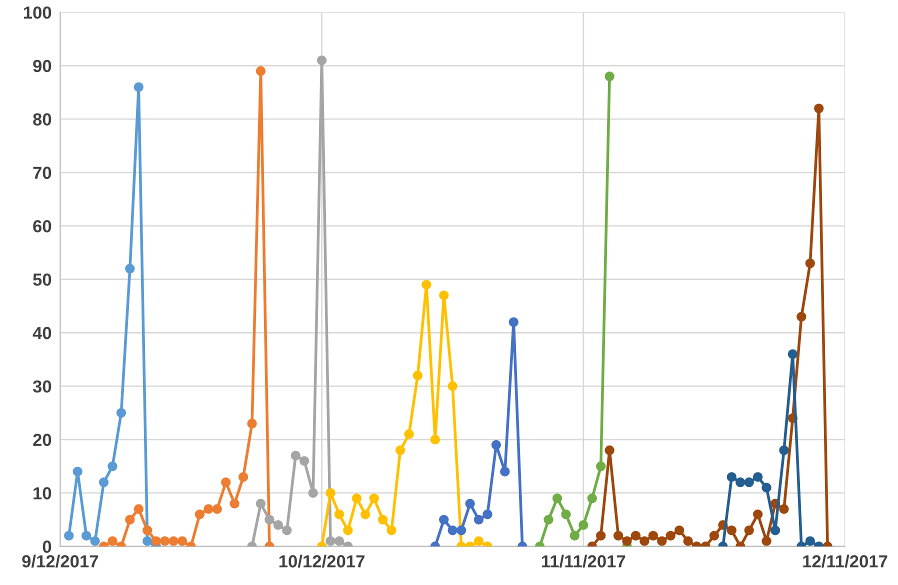 The image size is (898, 585). I want to click on y-tick-label: 0, so click(47, 546).